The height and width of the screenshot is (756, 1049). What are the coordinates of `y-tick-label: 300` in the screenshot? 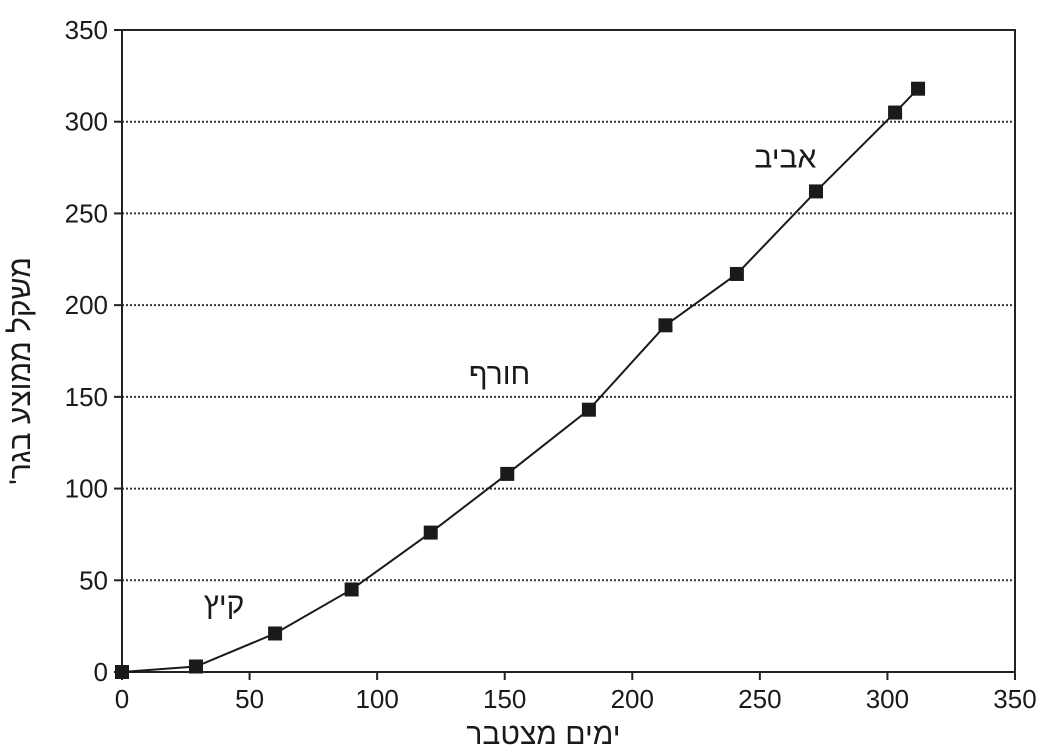 It's located at (86, 122).